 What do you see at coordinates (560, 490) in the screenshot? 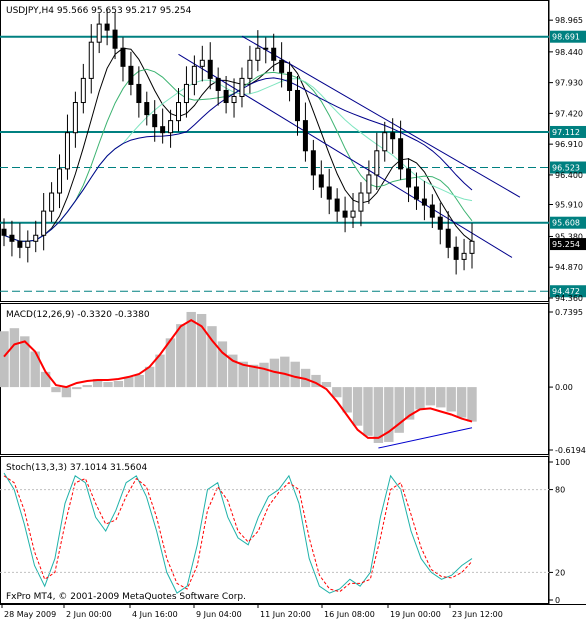
I see `stoch-tick-label: 80` at bounding box center [560, 490].